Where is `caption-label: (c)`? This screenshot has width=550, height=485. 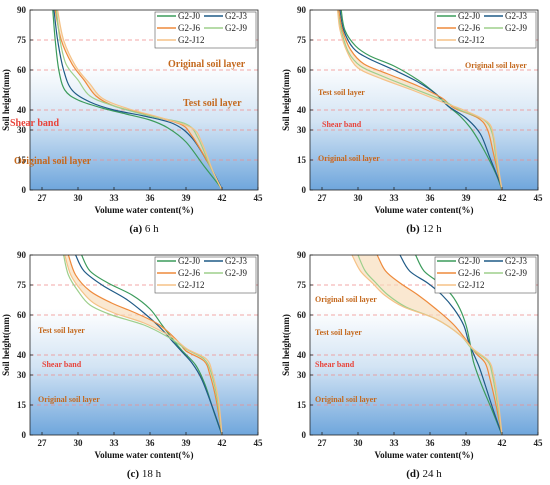 caption-label: (c) is located at coordinates (133, 474).